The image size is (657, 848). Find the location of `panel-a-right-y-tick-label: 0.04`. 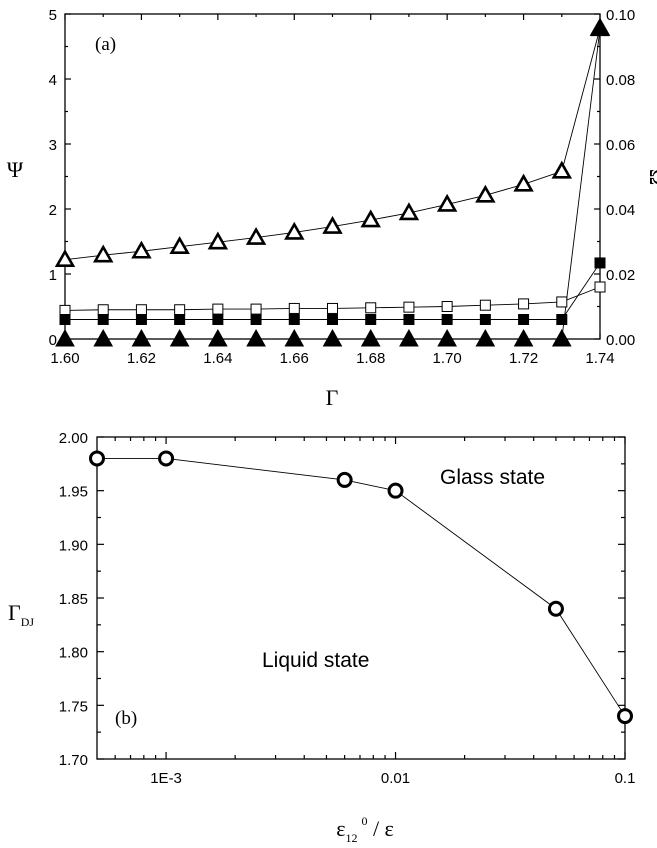

panel-a-right-y-tick-label: 0.04 is located at coordinates (620, 210).